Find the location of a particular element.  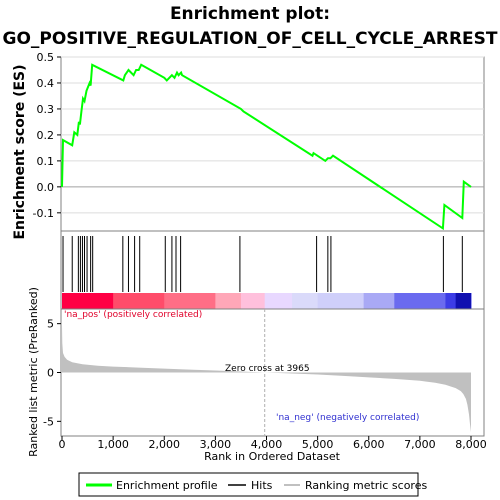

es-y-tick-label: 0.5 is located at coordinates (46, 57).